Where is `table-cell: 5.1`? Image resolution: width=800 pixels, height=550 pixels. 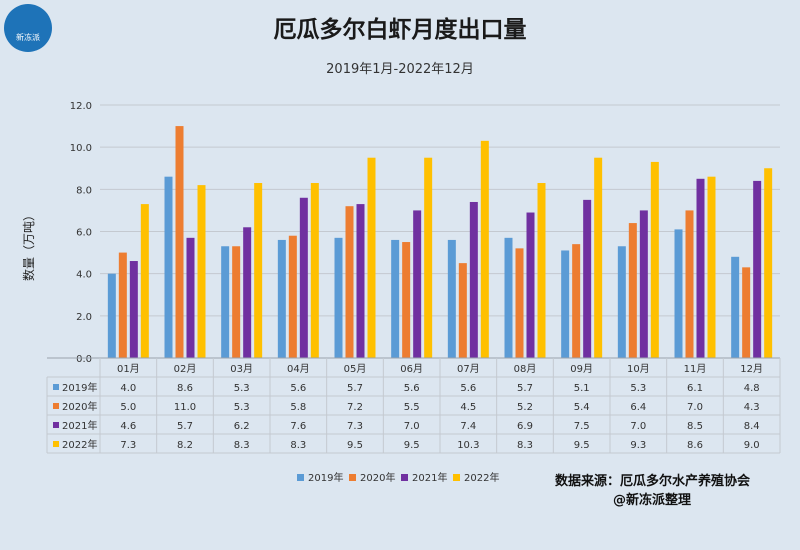 table-cell: 5.1 is located at coordinates (582, 388).